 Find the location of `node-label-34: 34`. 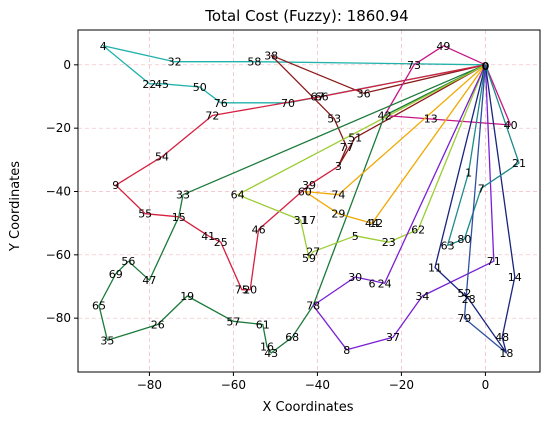

node-label-34: 34 is located at coordinates (422, 296).